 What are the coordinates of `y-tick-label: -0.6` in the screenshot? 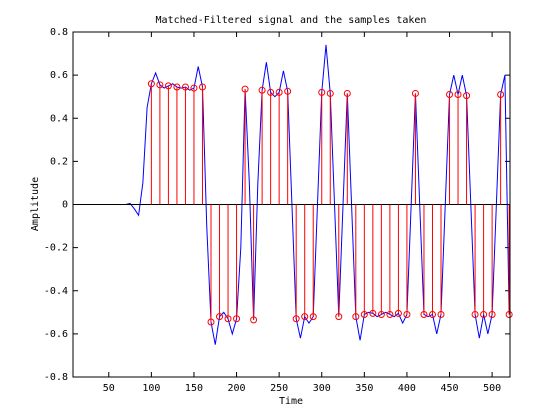 It's located at (56, 334).